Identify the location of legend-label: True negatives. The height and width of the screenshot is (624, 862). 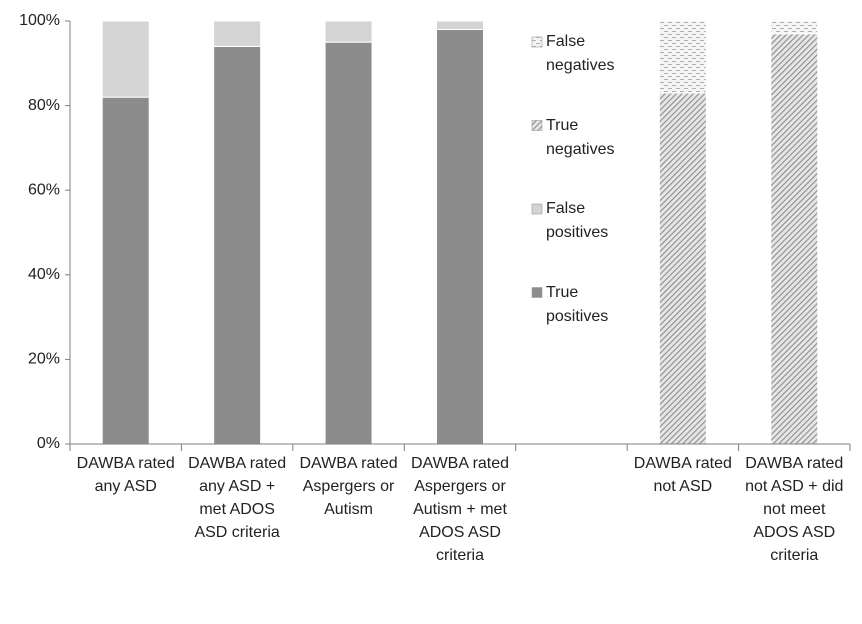
(580, 137).